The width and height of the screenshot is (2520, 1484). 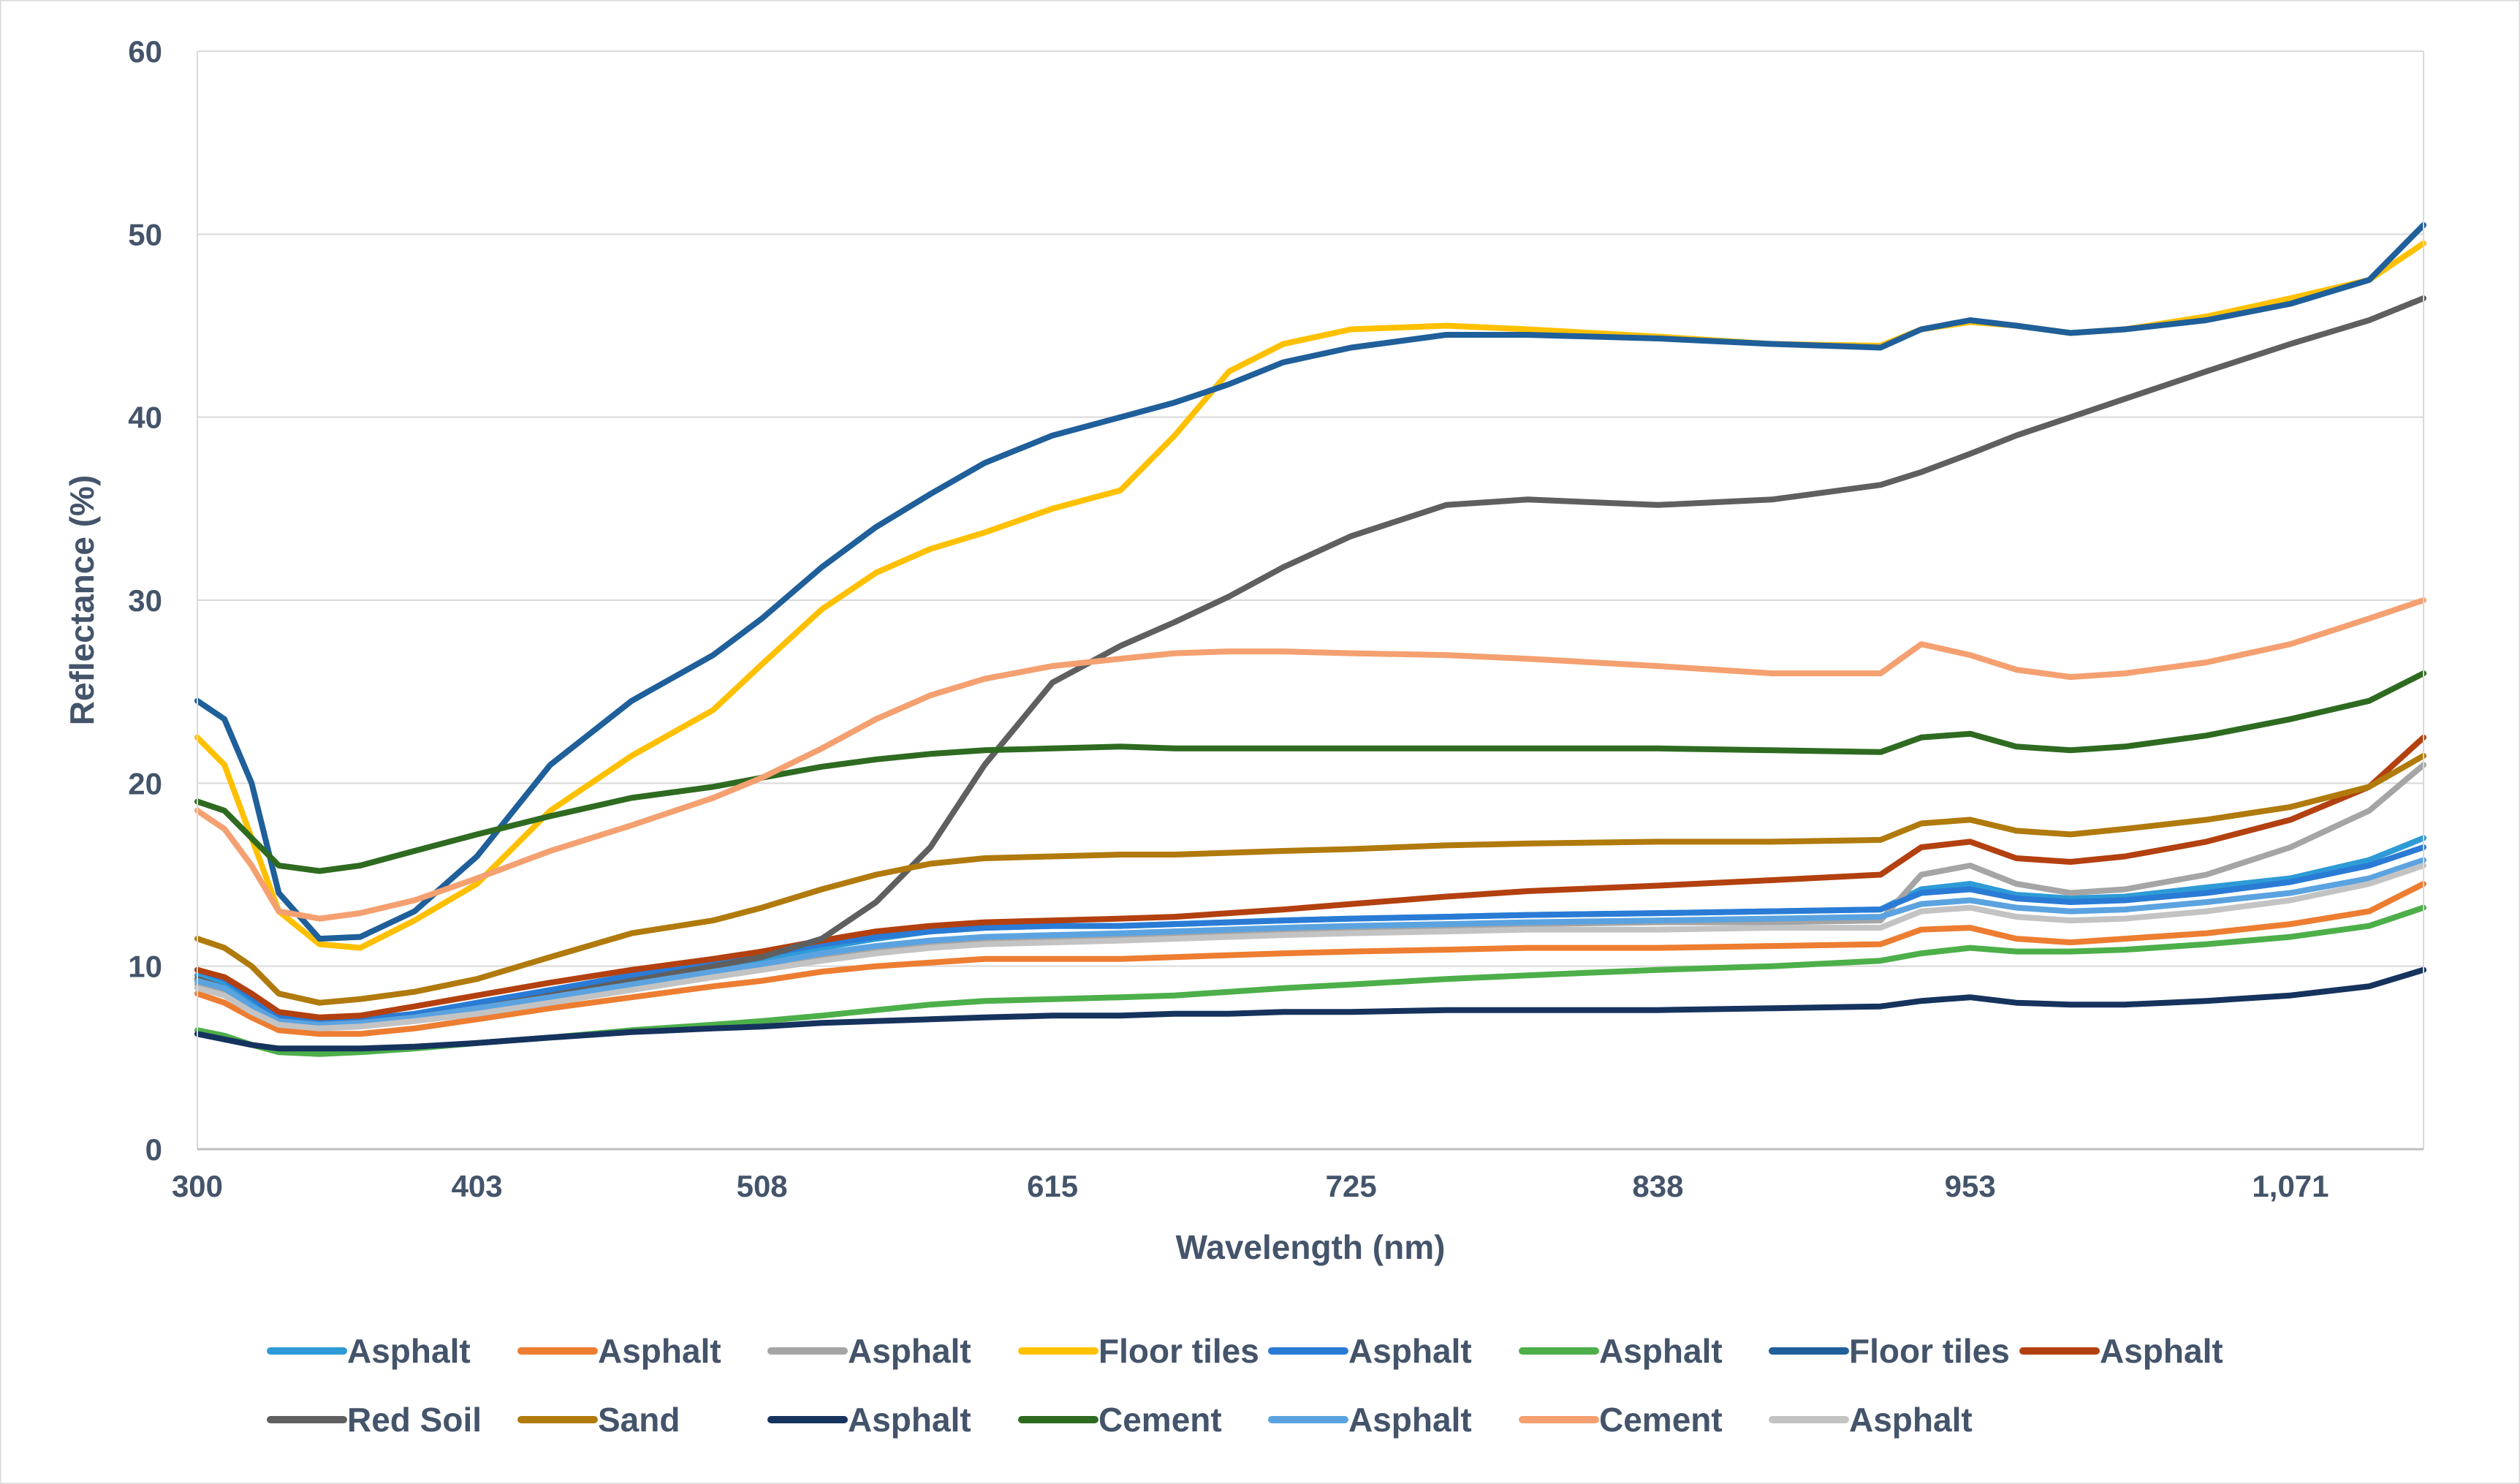 What do you see at coordinates (145, 783) in the screenshot?
I see `y-tick-label: 20` at bounding box center [145, 783].